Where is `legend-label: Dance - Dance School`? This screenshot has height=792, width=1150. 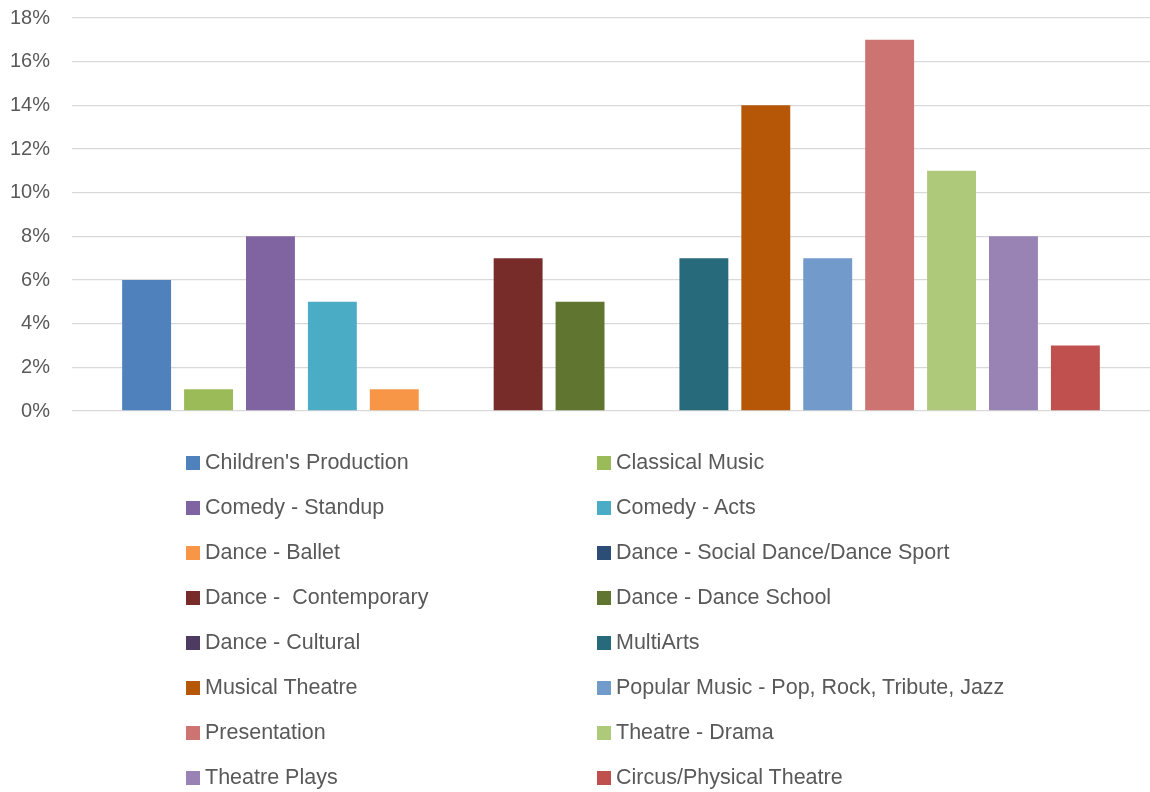 legend-label: Dance - Dance School is located at coordinates (724, 597).